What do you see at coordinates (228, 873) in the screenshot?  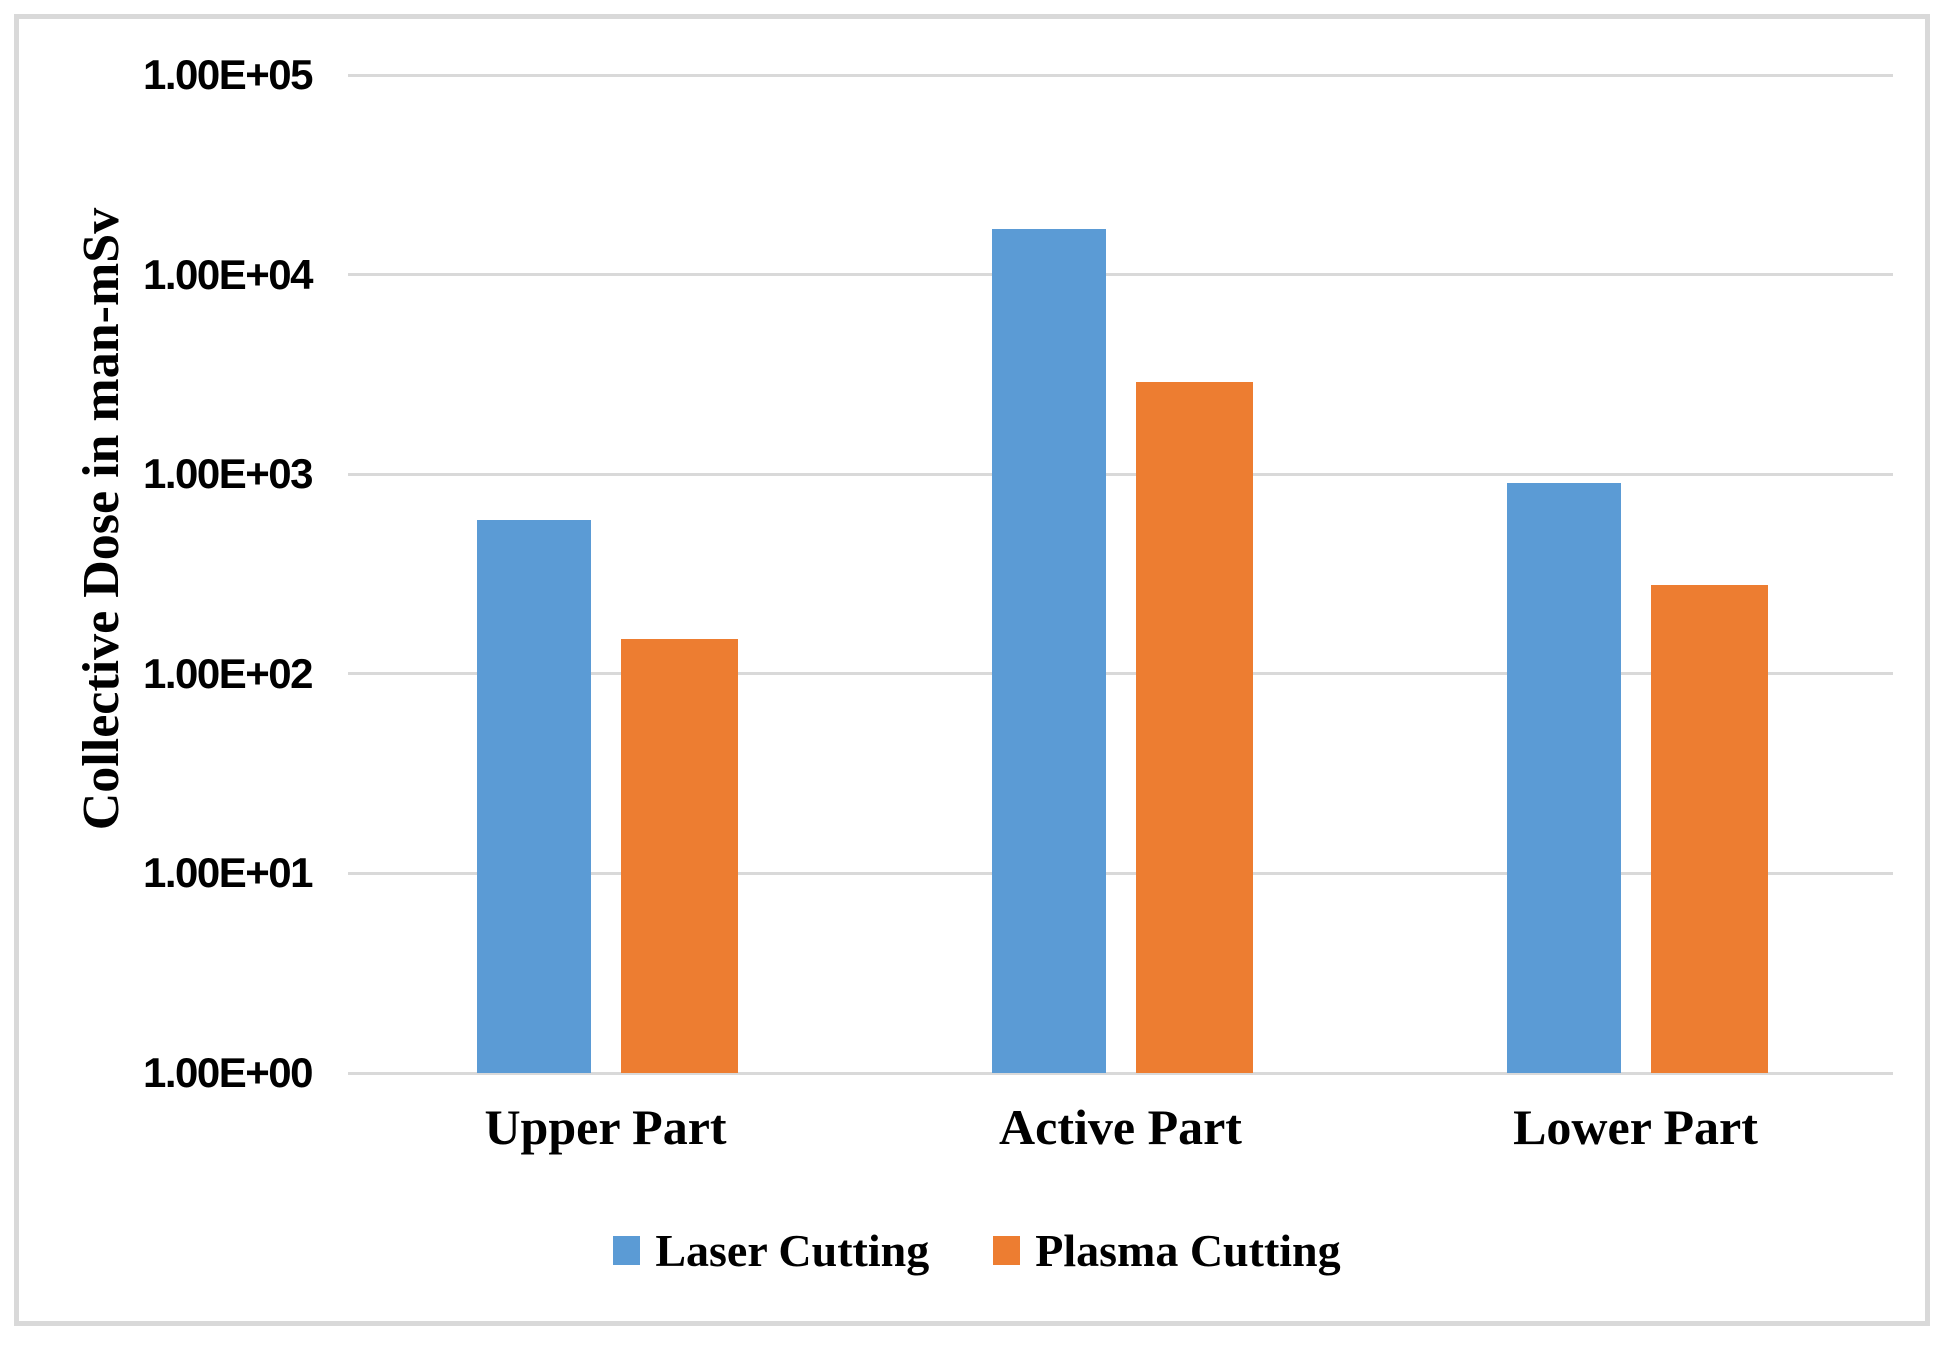 I see `y-tick-label: 1.00E+01` at bounding box center [228, 873].